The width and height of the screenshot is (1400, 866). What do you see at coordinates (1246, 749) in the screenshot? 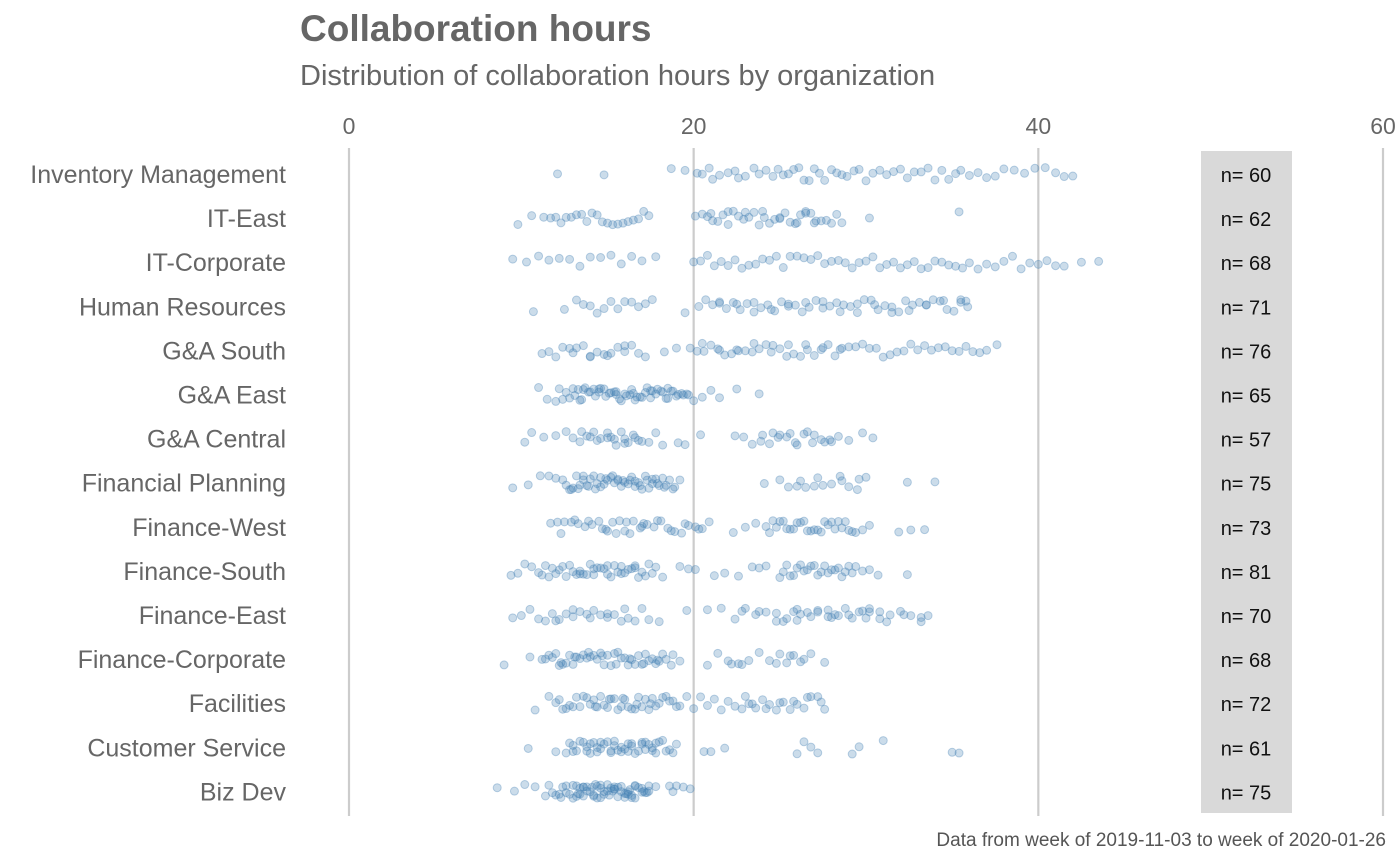
I see `count-label: n= 61` at bounding box center [1246, 749].